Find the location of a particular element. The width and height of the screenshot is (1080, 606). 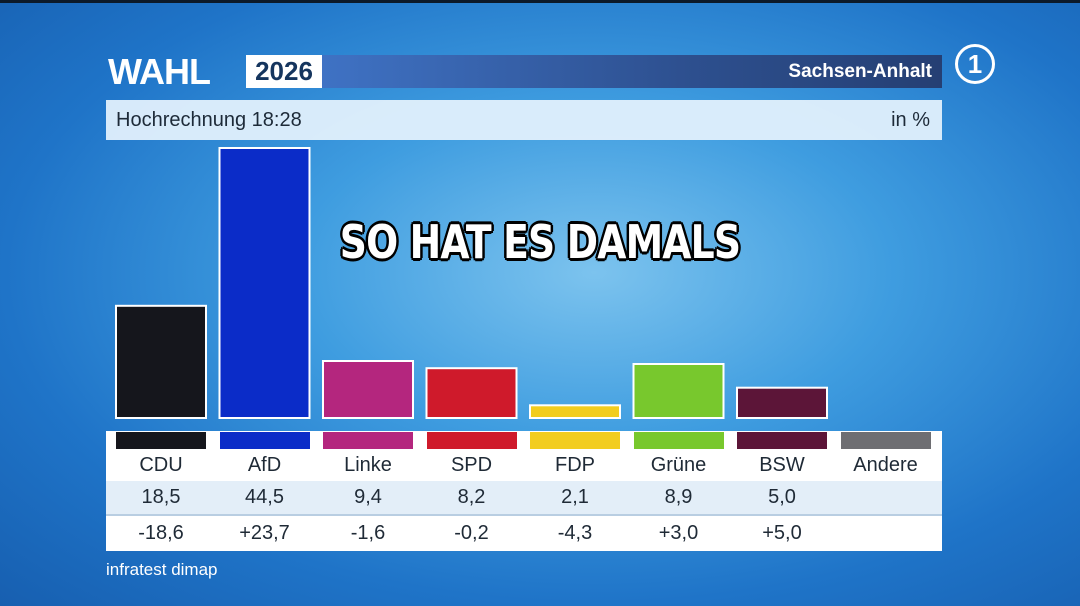

party-name-row: CDU AfD Linke SPD FDP Grüne BSW Andere is located at coordinates (524, 456).